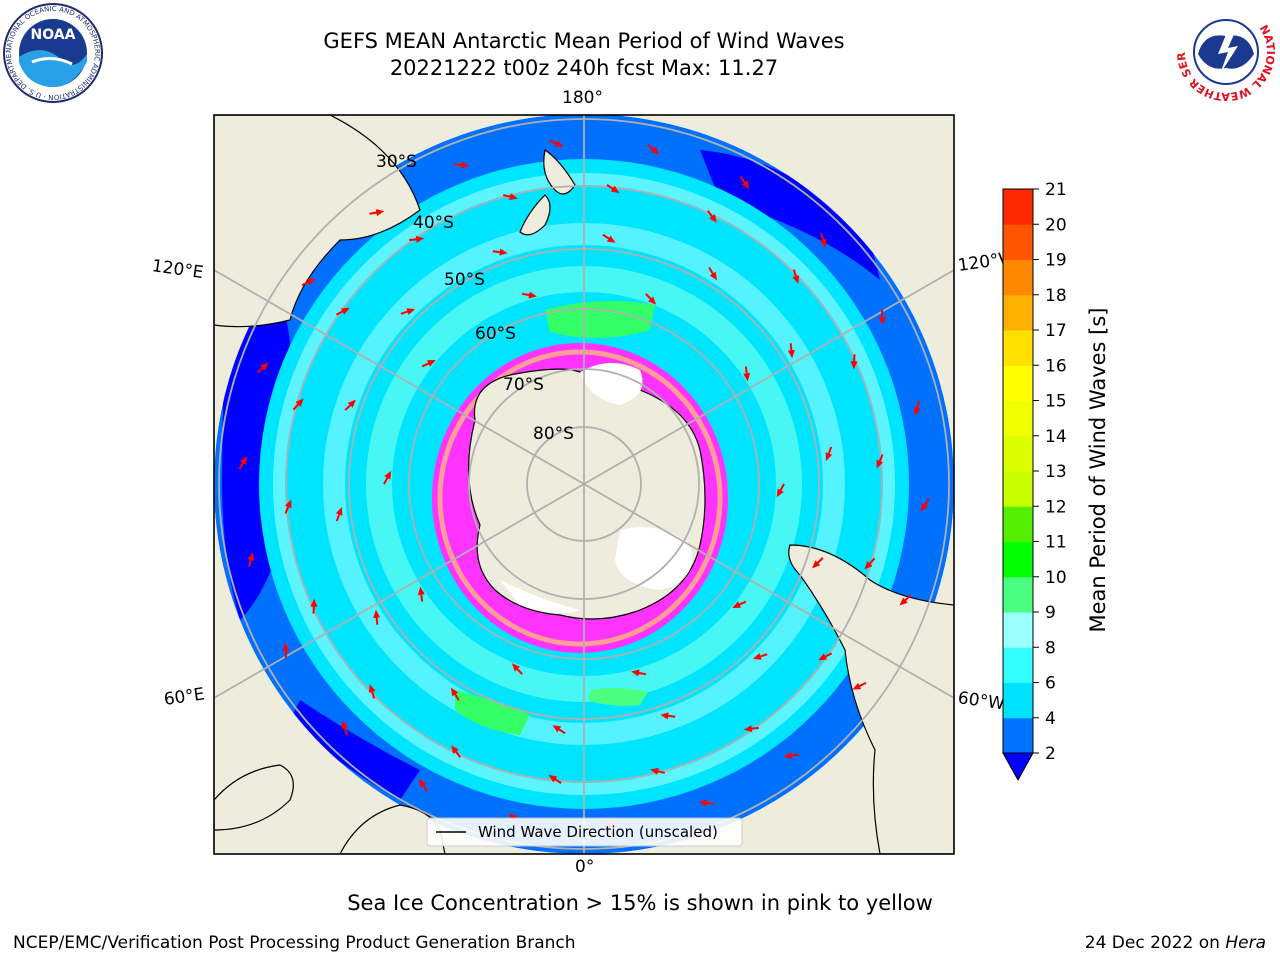 The width and height of the screenshot is (1280, 960). Describe the element at coordinates (585, 867) in the screenshot. I see `lon-label-0: 0°` at that location.